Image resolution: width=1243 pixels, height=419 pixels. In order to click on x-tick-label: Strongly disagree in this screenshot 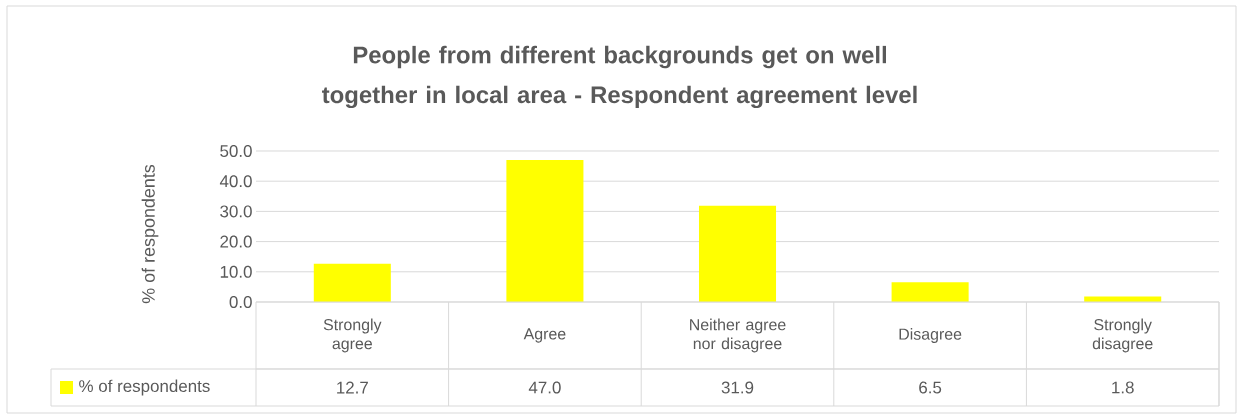, I will do `click(1122, 335)`.